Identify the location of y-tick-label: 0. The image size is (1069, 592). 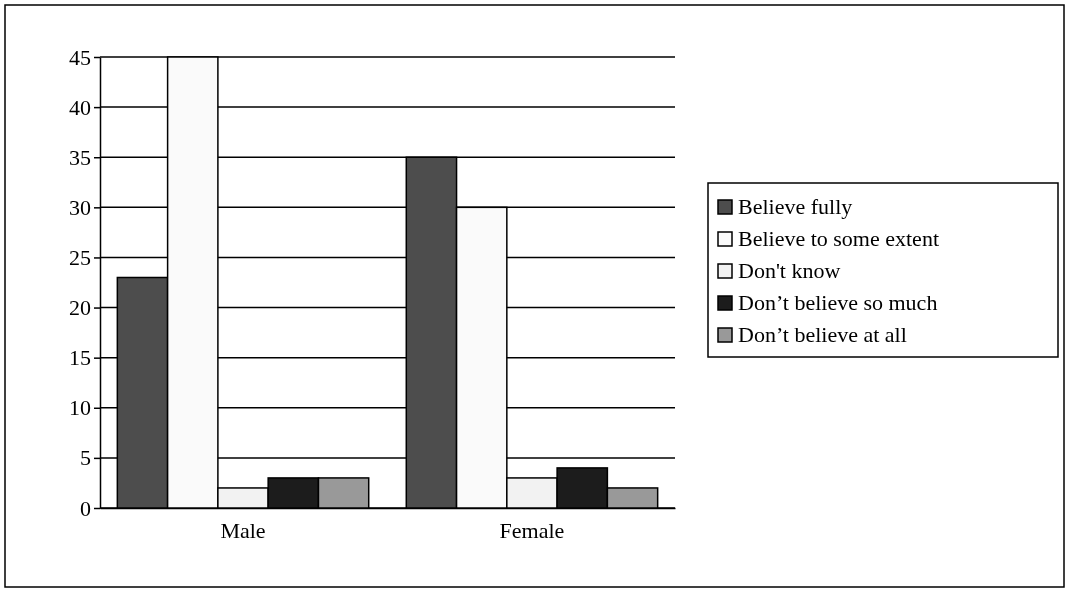
(85, 508).